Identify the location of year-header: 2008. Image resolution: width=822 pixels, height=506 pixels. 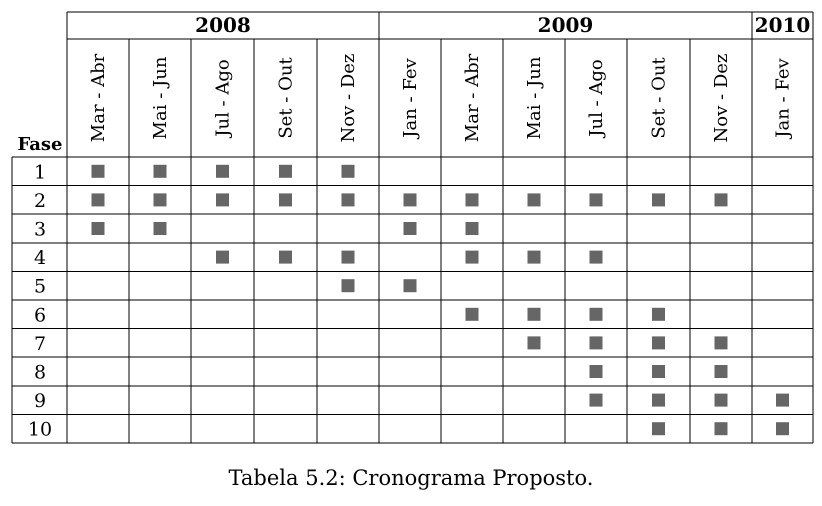
(223, 25).